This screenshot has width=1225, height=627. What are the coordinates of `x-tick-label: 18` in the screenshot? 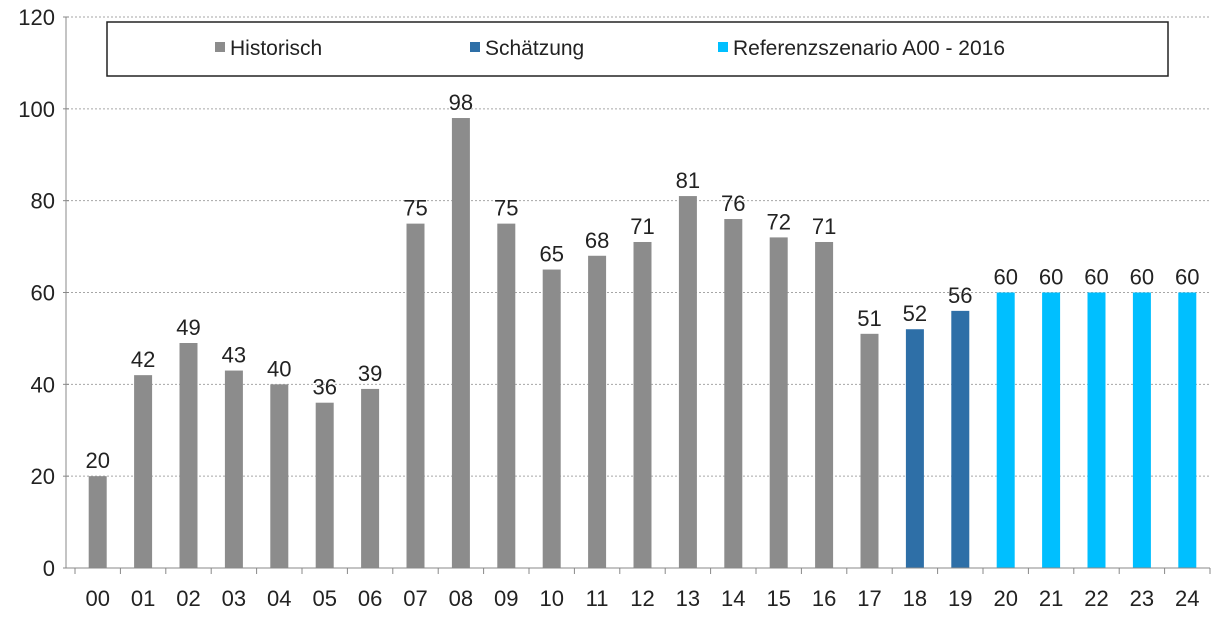 It's located at (915, 598).